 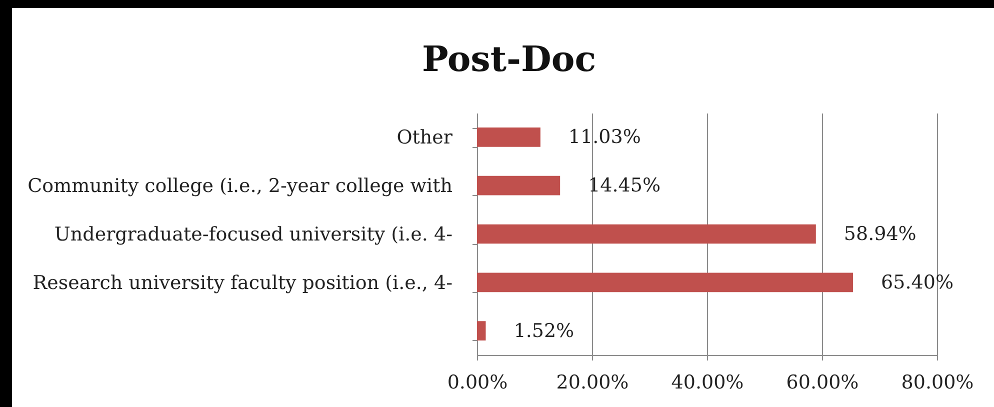 I want to click on x-tick-label: 0.00%, so click(x=477, y=383).